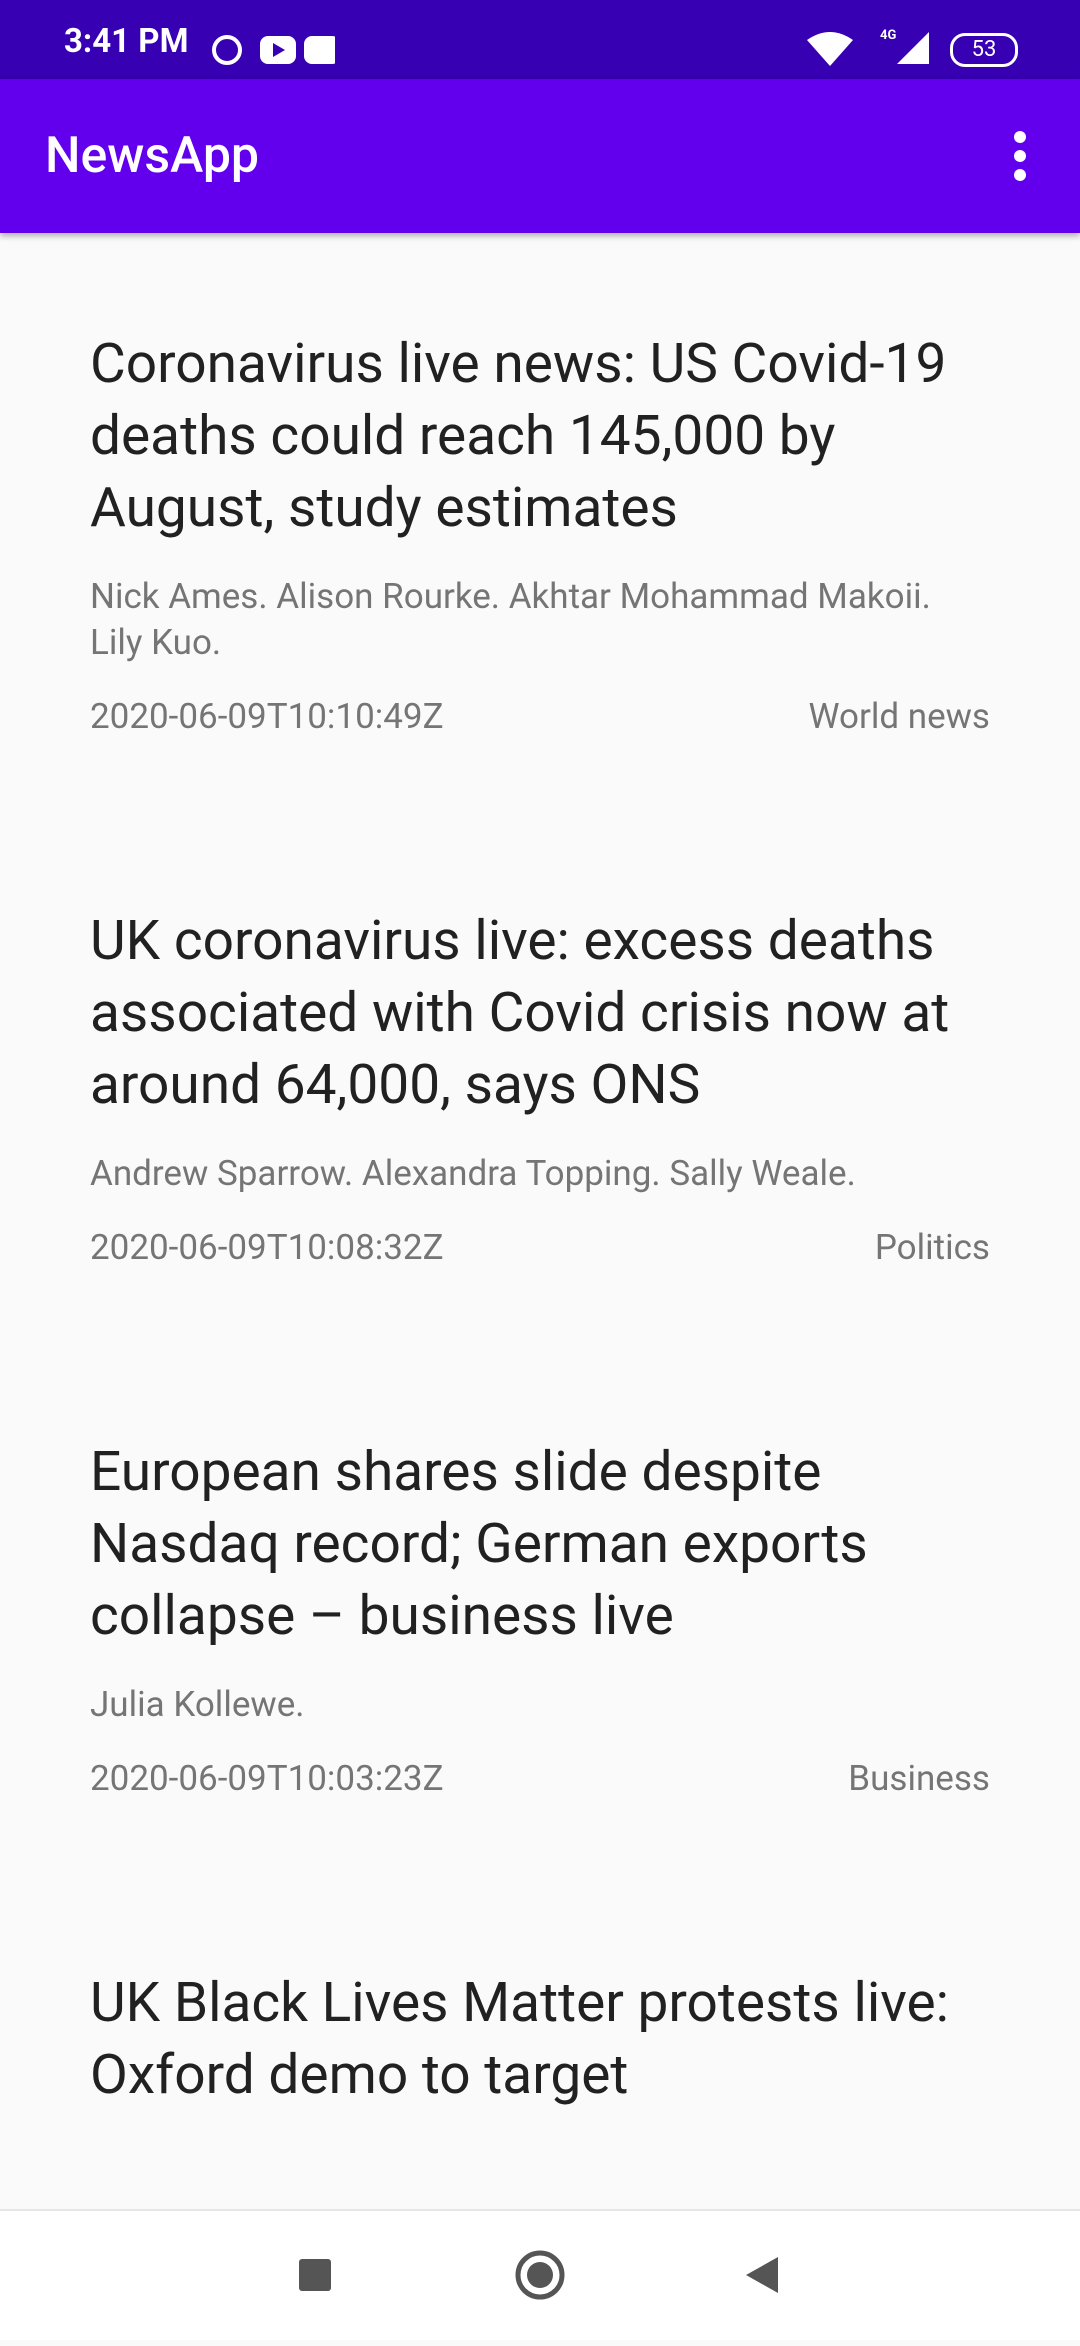 This screenshot has height=2346, width=1080. Describe the element at coordinates (126, 41) in the screenshot. I see `status-time: 3:41 PM` at that location.